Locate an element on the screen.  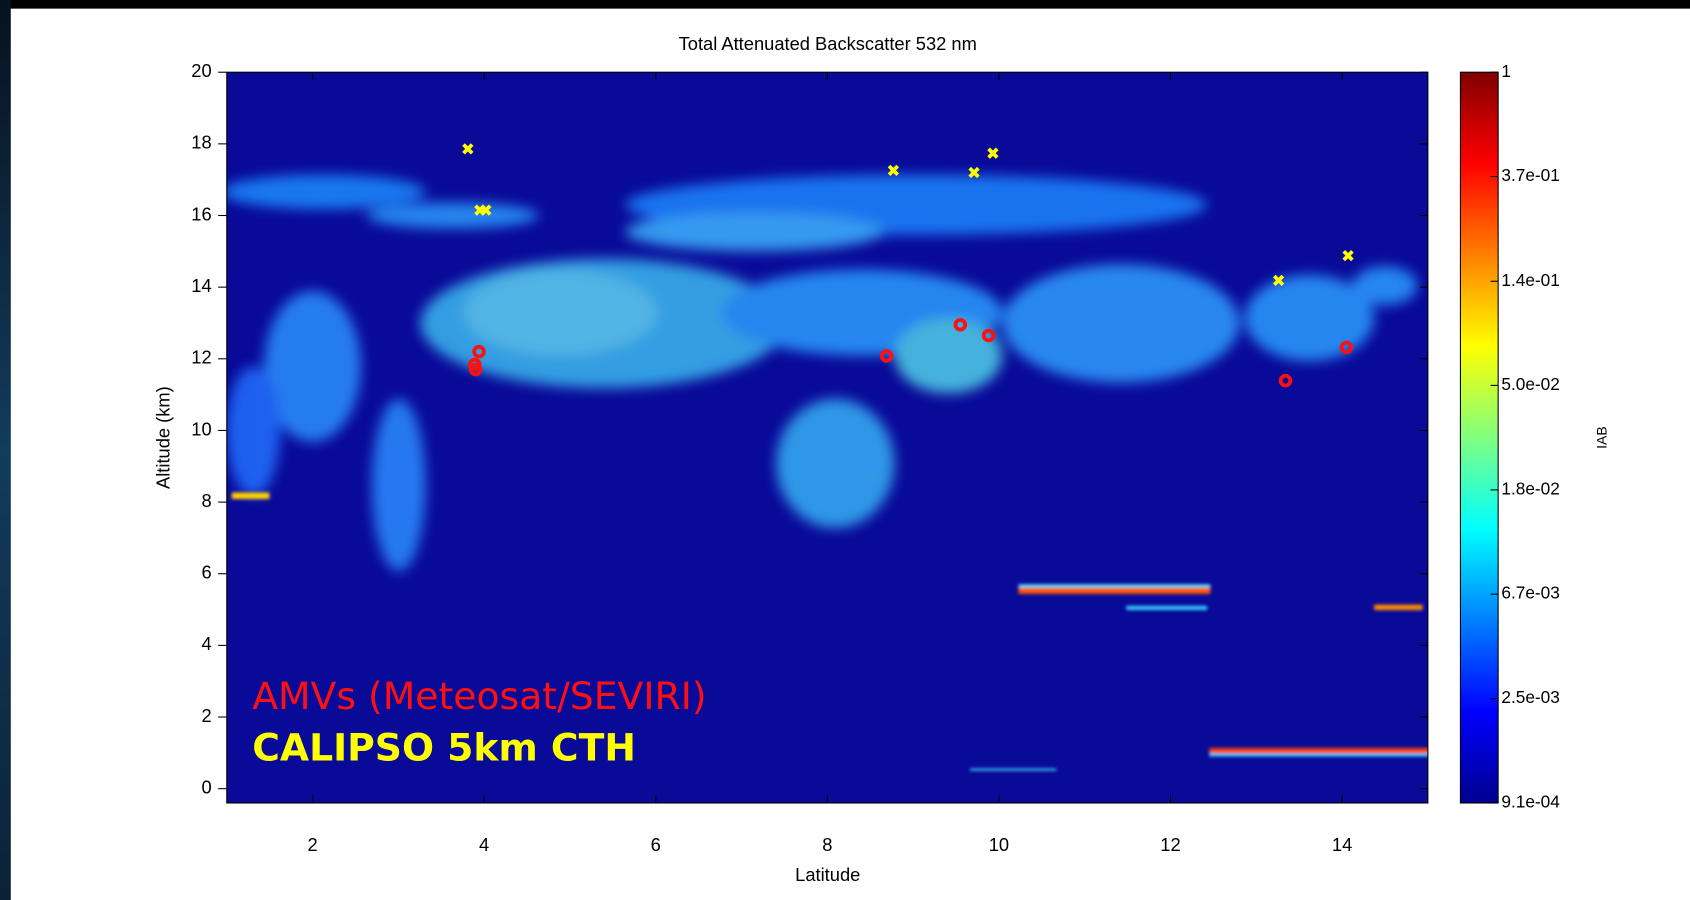
y-tick-label: 10 is located at coordinates (201, 428).